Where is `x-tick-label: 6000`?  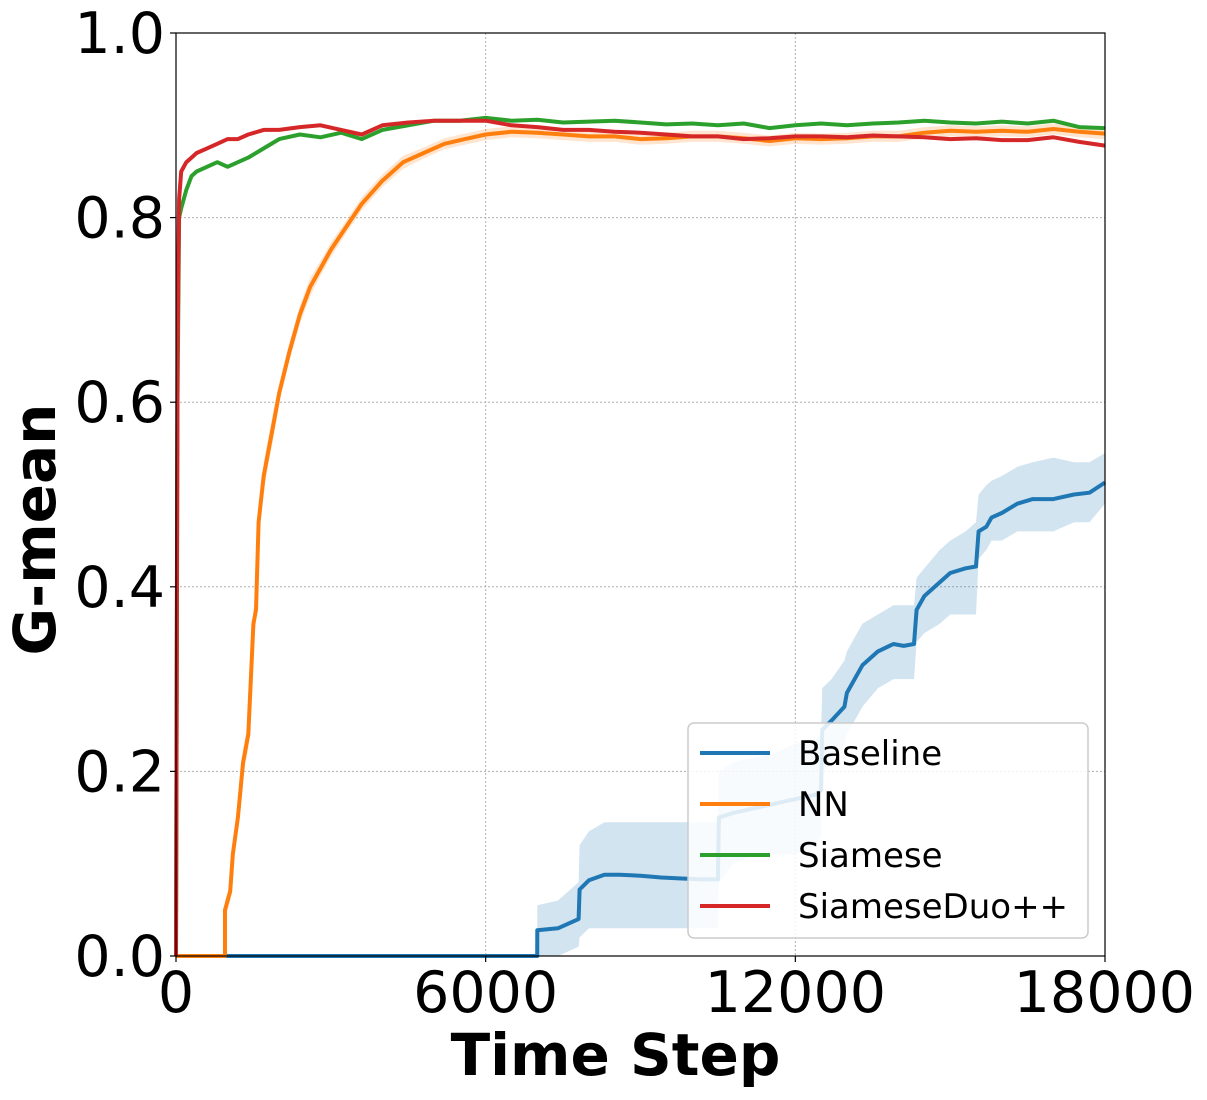
x-tick-label: 6000 is located at coordinates (485, 993).